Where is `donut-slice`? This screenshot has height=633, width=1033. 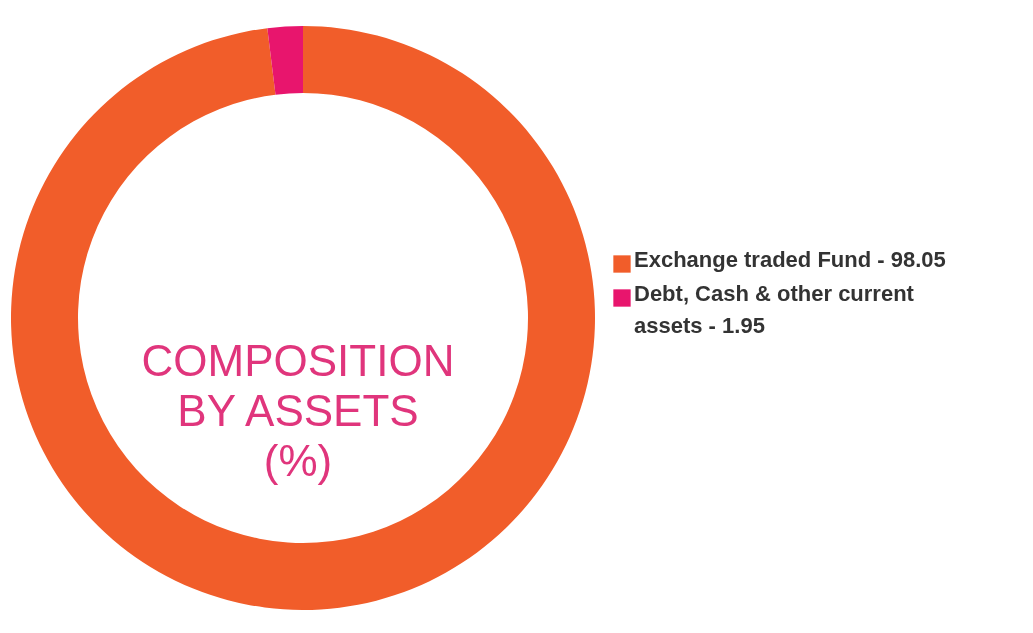 donut-slice is located at coordinates (285, 60).